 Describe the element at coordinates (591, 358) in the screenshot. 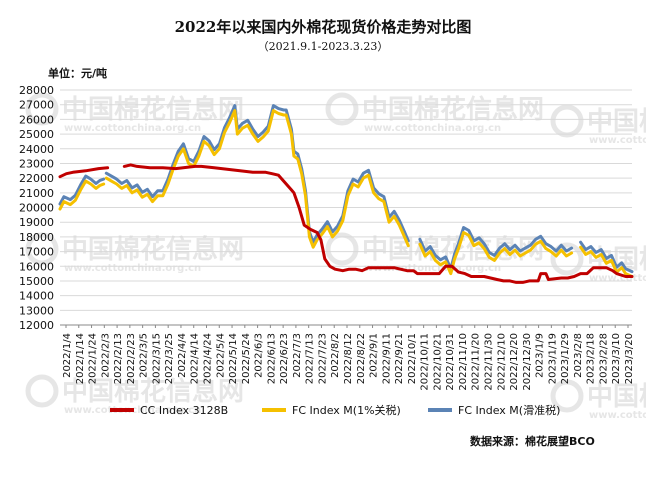

I see `x-tick-label: 2023/2/18` at that location.